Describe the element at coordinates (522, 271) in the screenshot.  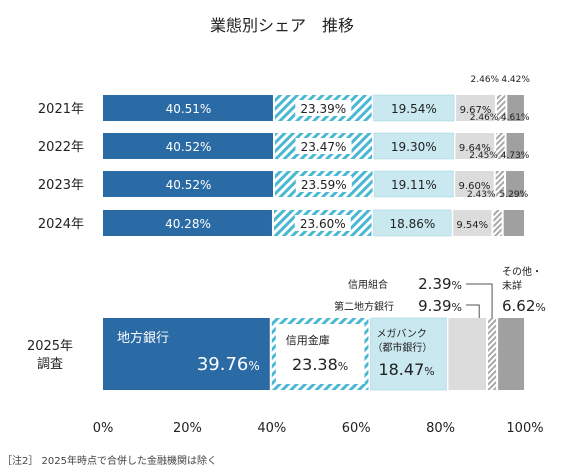
I see `series-name-label: その他・` at that location.